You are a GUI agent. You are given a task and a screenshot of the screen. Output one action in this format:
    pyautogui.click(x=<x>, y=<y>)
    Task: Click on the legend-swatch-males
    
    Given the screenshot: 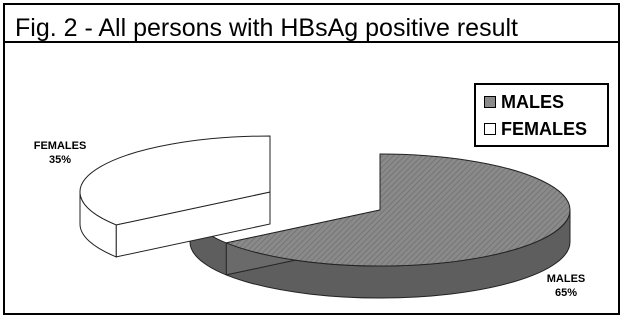 What is the action you would take?
    pyautogui.click(x=490, y=102)
    